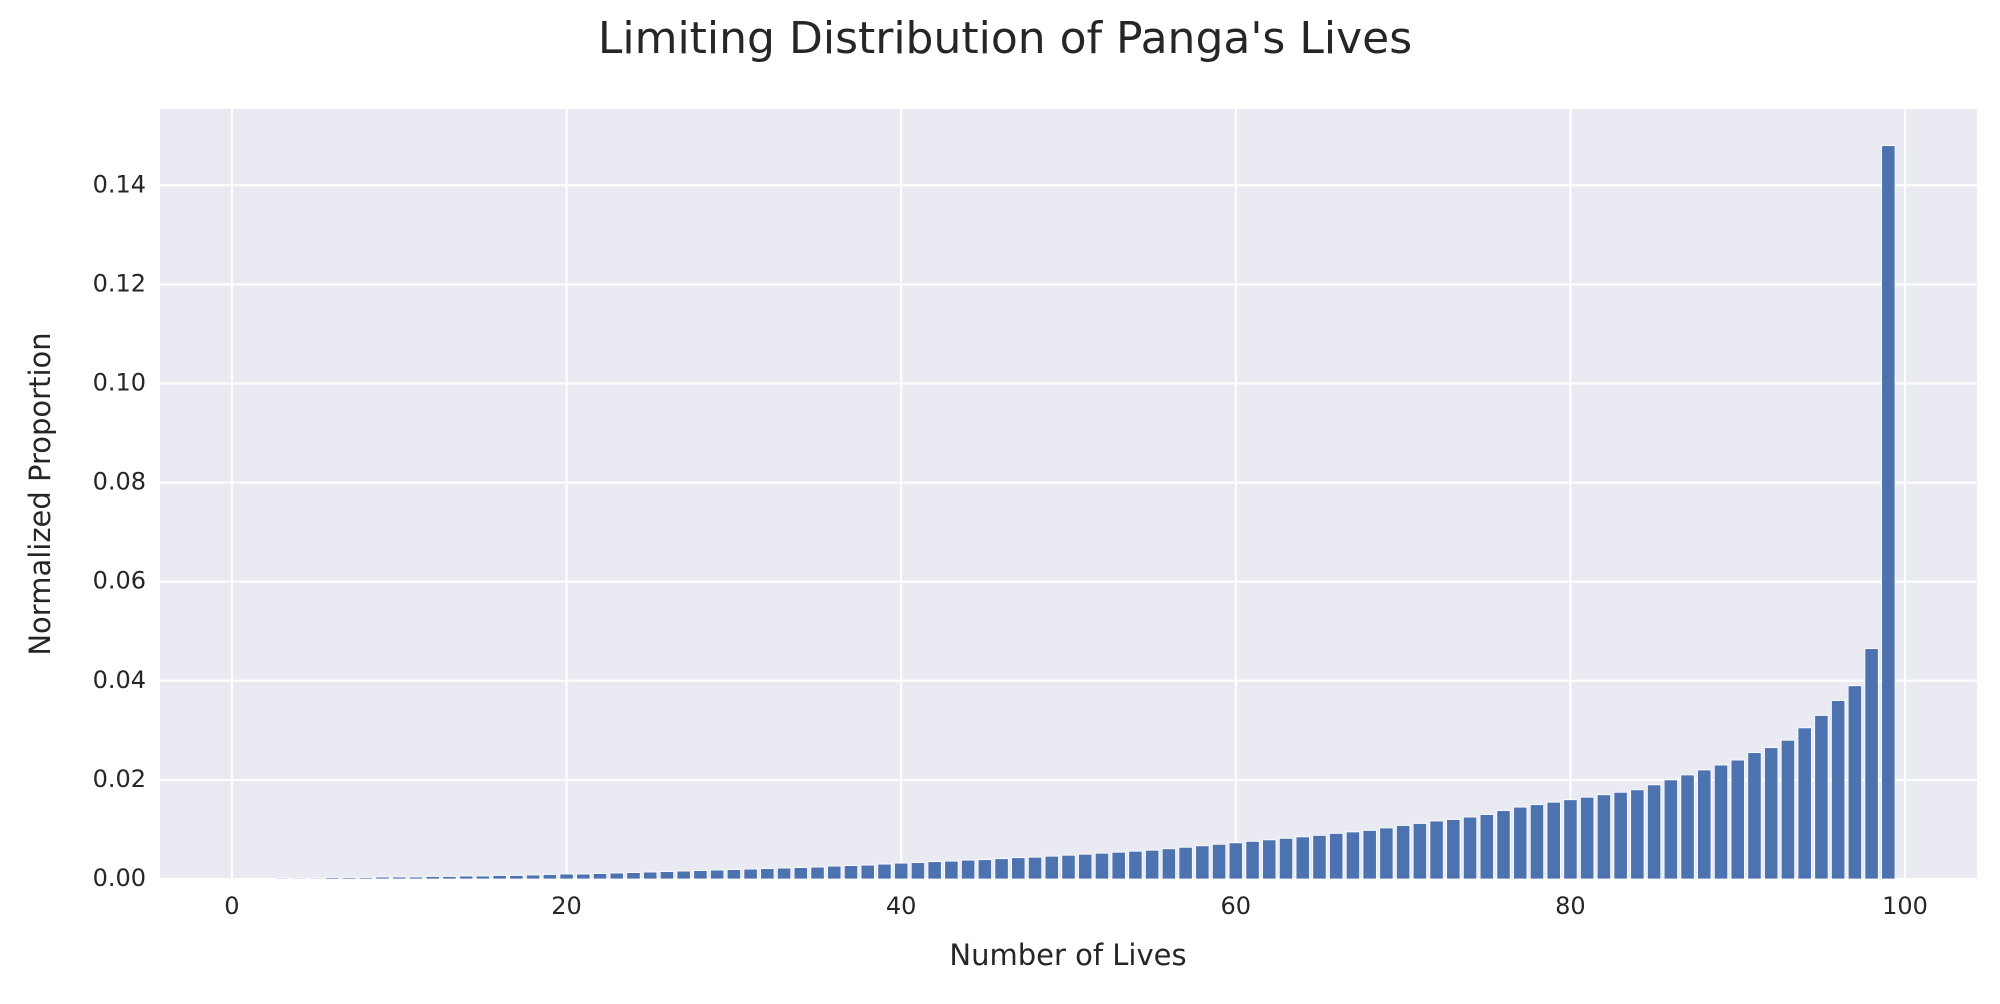  What do you see at coordinates (566, 906) in the screenshot?
I see `x-tick-label: 20` at bounding box center [566, 906].